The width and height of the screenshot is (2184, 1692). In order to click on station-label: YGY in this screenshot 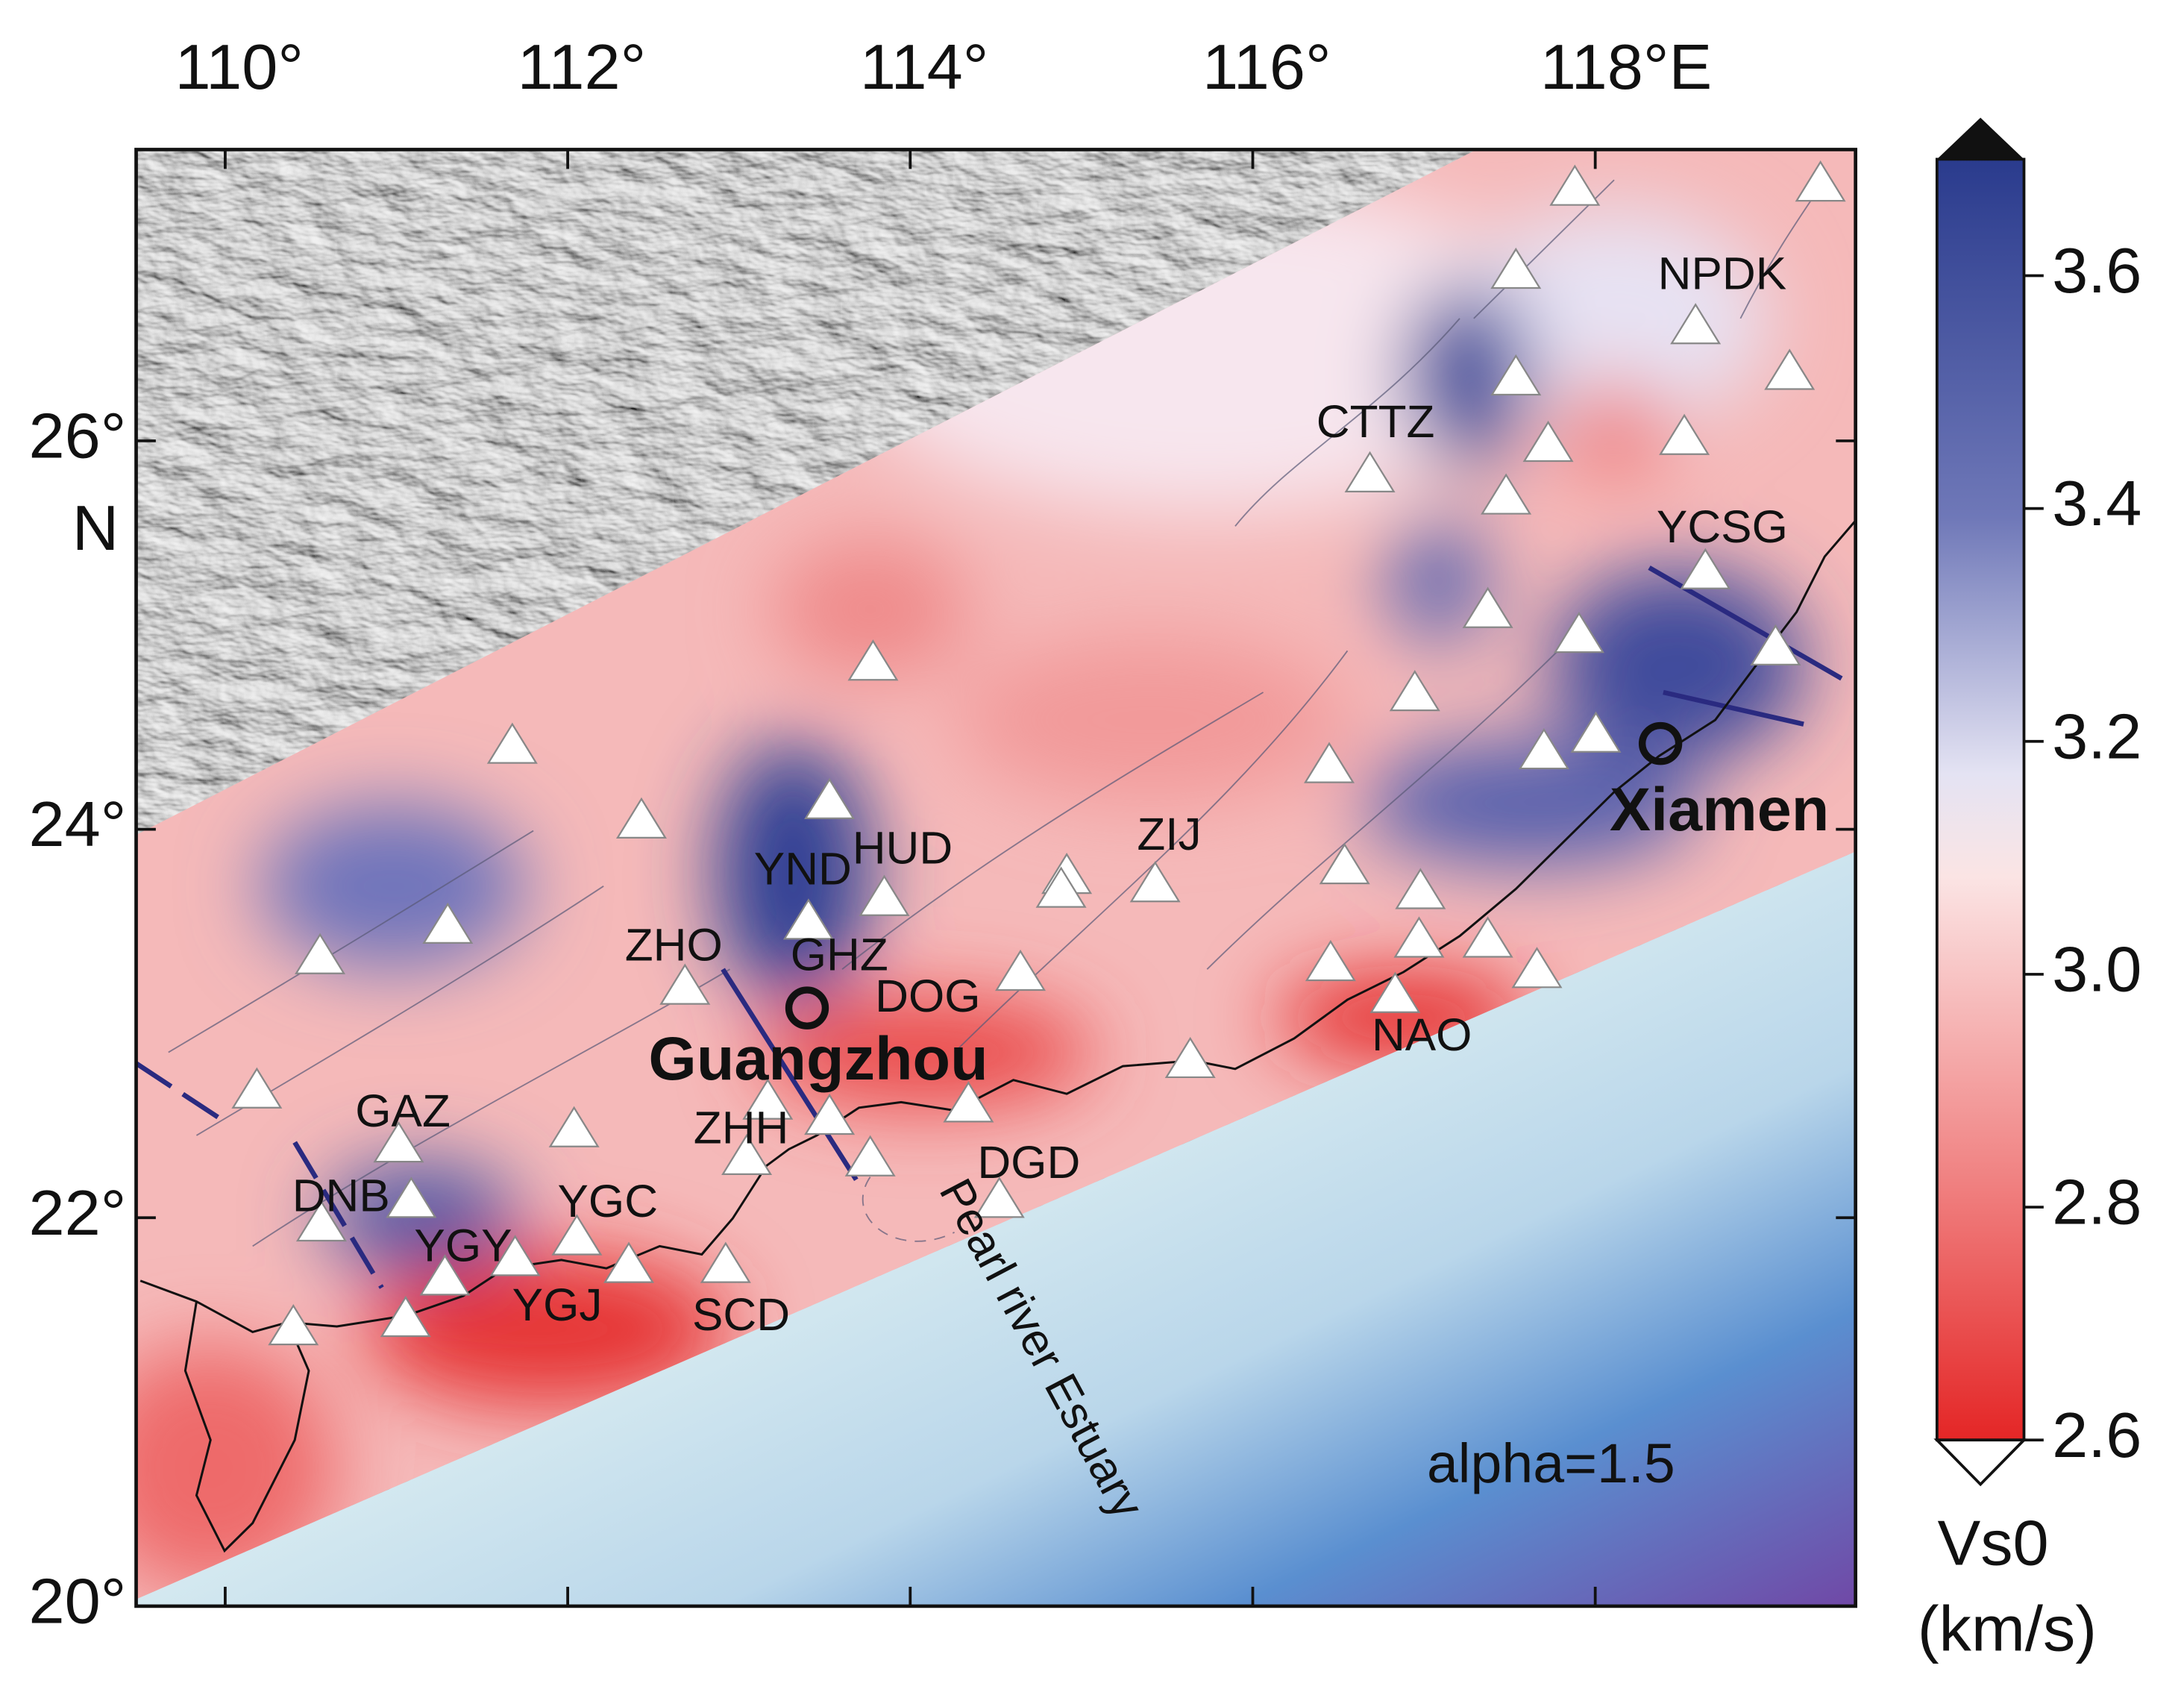, I will do `click(463, 1246)`.